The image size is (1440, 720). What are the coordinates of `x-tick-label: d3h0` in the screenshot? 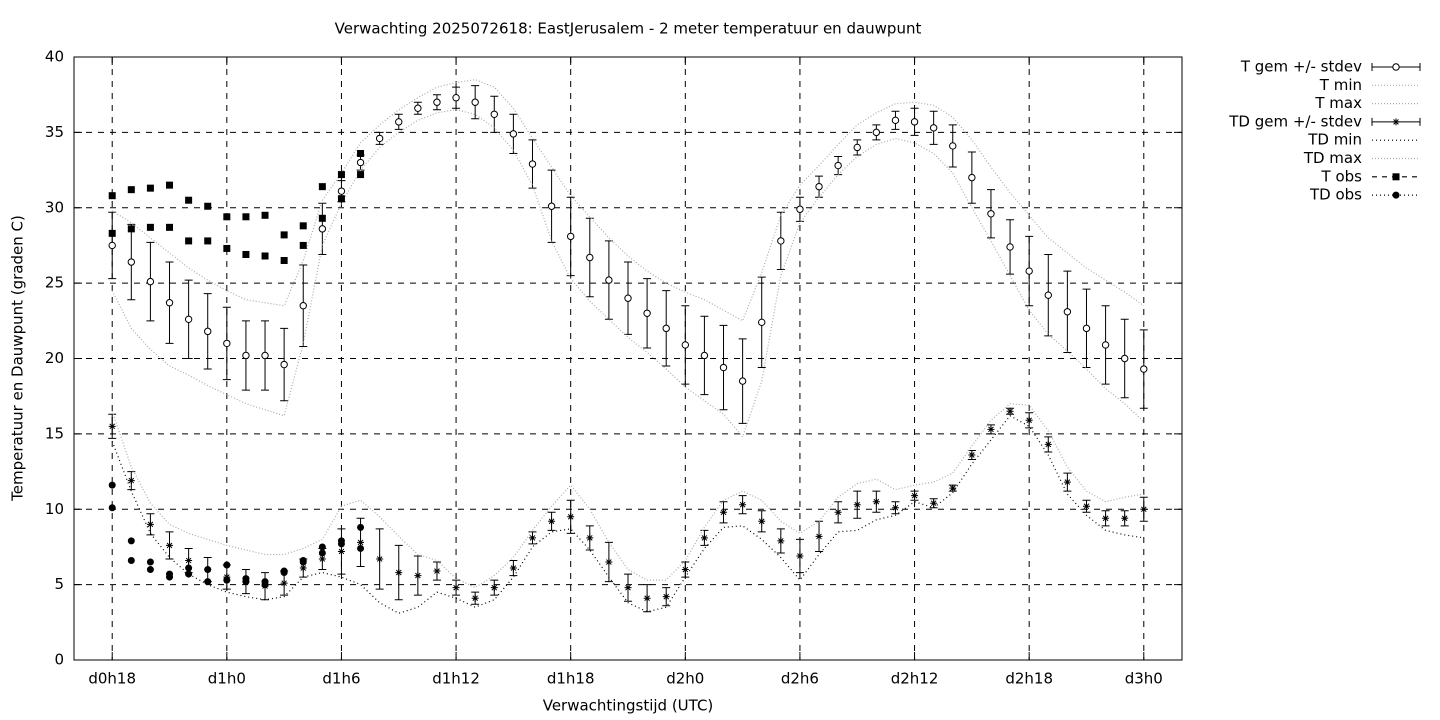 It's located at (1144, 679).